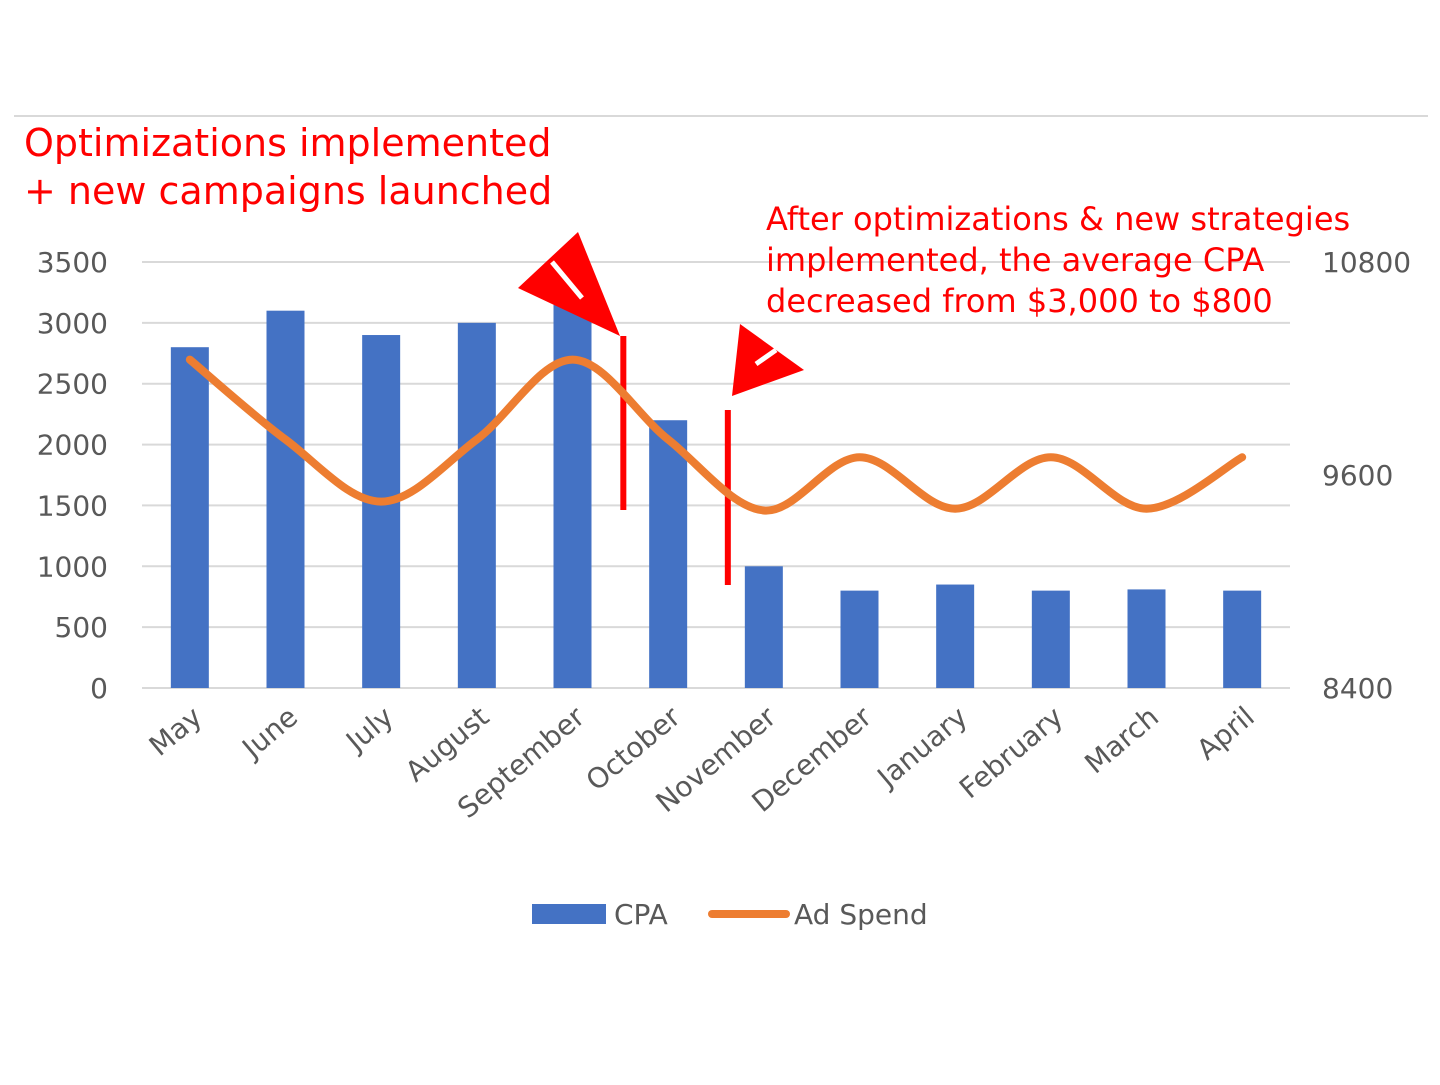  I want to click on left-axis-tick-label: 0, so click(99, 688).